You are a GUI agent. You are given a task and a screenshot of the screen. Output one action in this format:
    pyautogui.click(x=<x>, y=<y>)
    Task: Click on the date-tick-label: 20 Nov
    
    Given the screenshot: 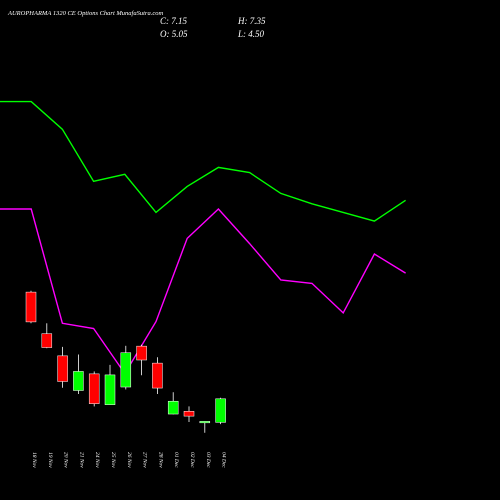 What is the action you would take?
    pyautogui.click(x=66, y=460)
    